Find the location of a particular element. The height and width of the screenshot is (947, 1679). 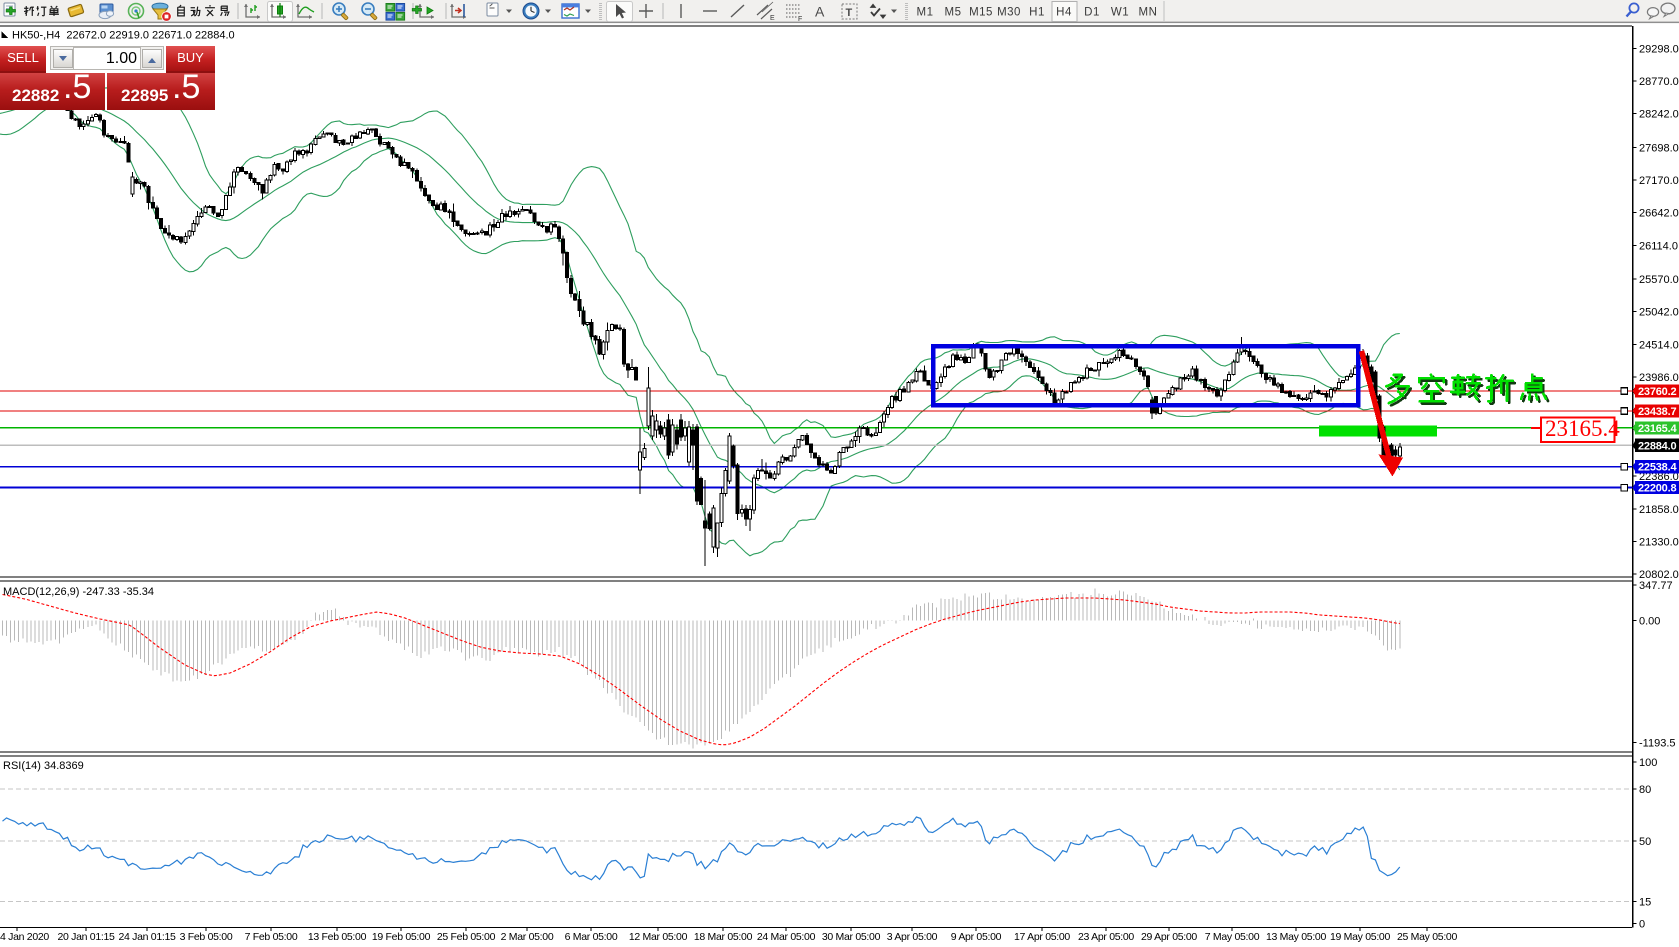

svg-text: 3 Feb 05:00 is located at coordinates (206, 937).